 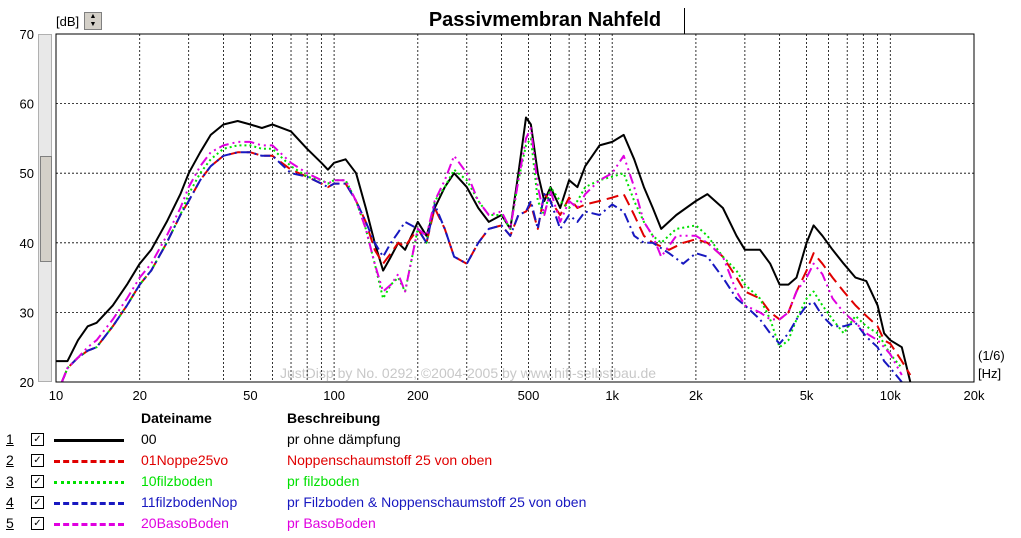 I want to click on x-tick-label: 20, so click(x=139, y=394).